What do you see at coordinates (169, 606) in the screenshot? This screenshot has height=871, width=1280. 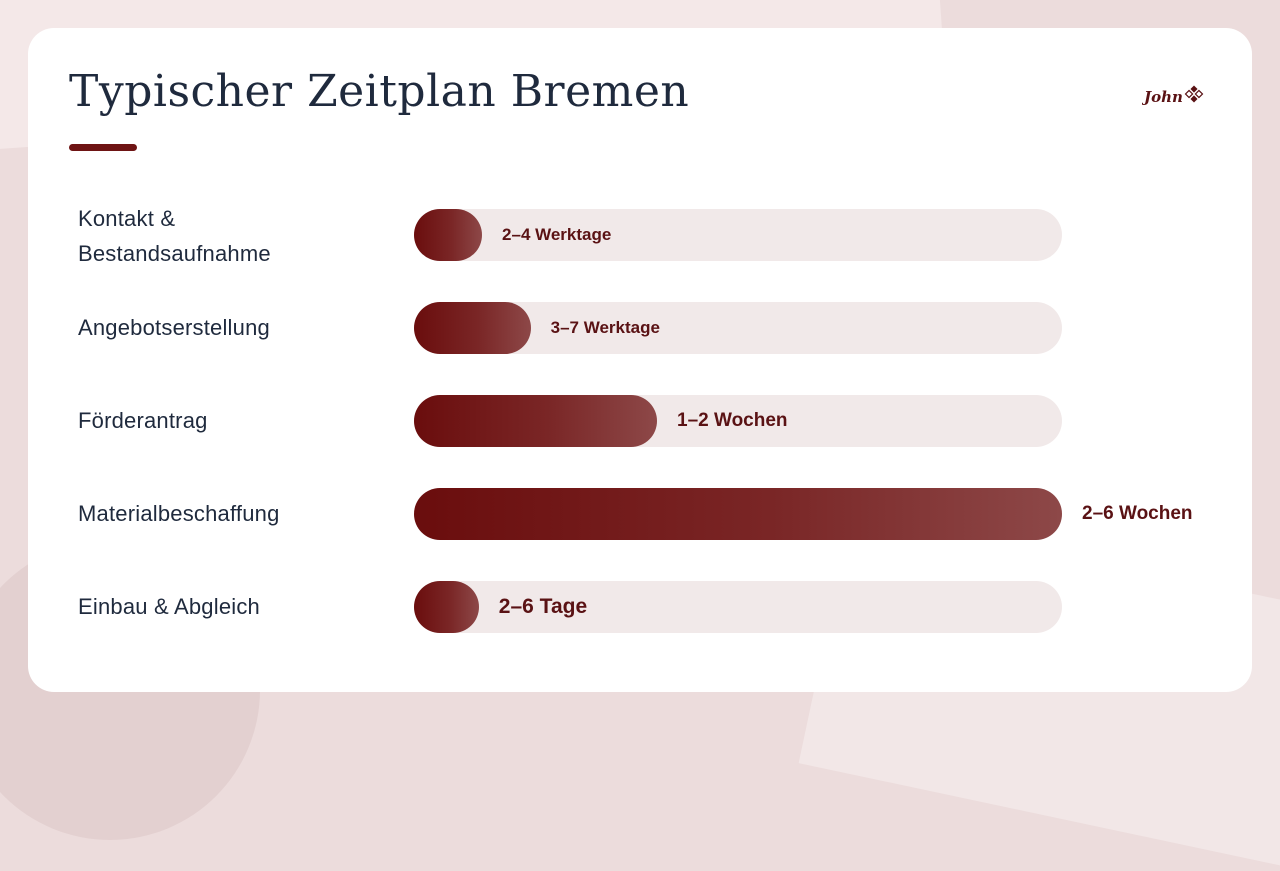 I see `category-label: Einbau & Abgleich` at bounding box center [169, 606].